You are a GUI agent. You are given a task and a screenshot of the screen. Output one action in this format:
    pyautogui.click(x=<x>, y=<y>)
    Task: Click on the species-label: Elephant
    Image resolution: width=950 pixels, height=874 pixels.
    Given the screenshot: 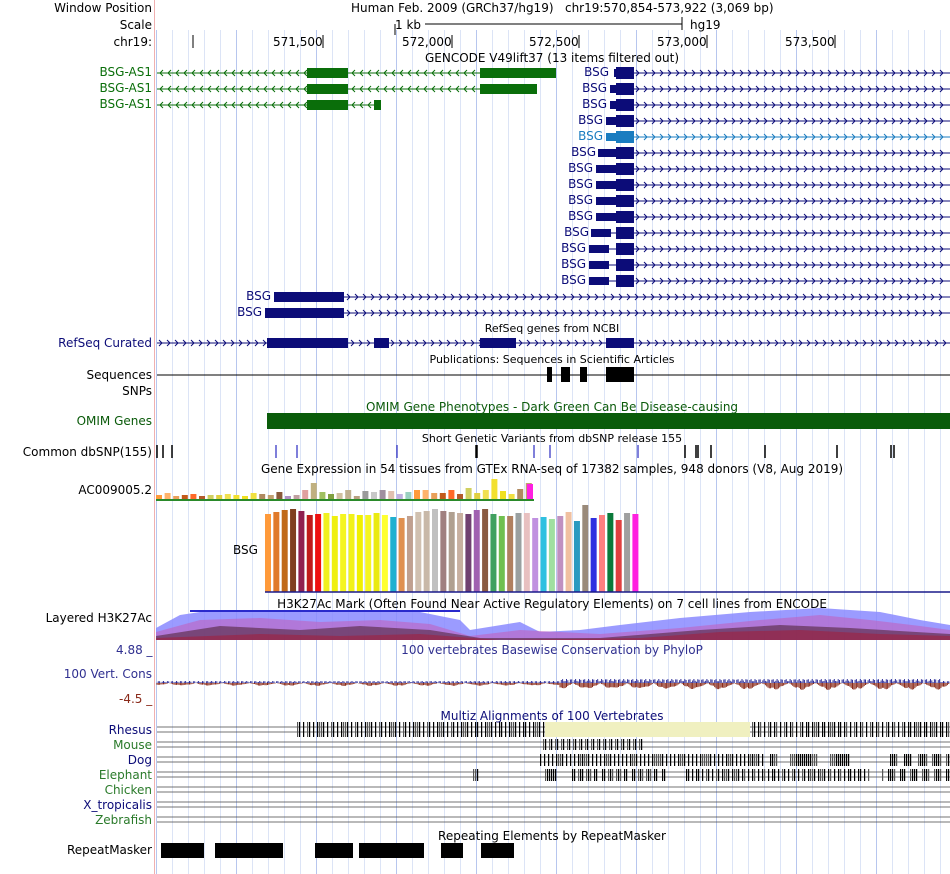 What is the action you would take?
    pyautogui.click(x=125, y=775)
    